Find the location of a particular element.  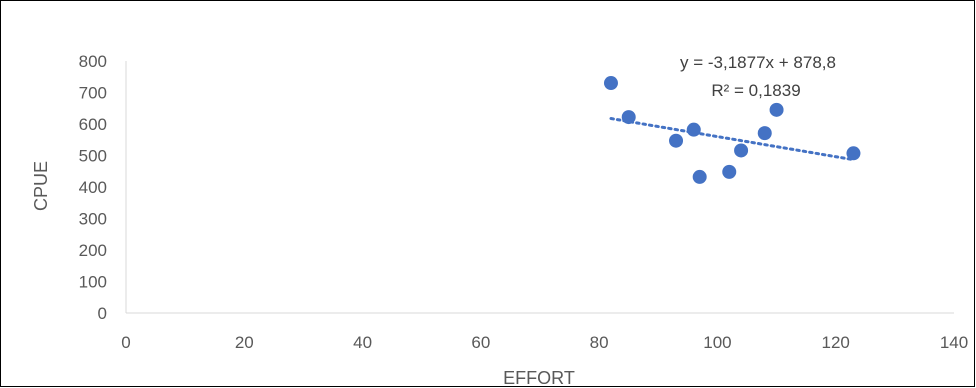

y-tick-label: 600 is located at coordinates (93, 124).